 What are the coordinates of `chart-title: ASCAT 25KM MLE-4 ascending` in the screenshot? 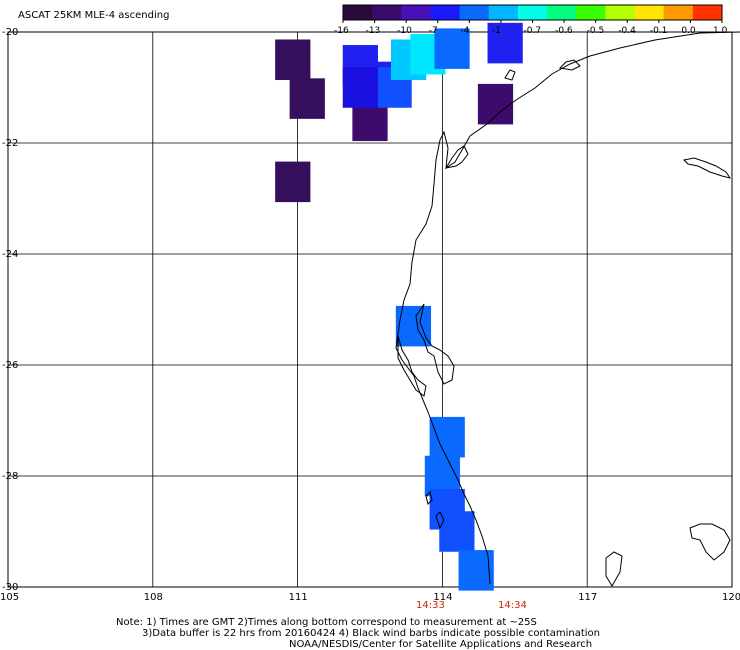 It's located at (94, 15).